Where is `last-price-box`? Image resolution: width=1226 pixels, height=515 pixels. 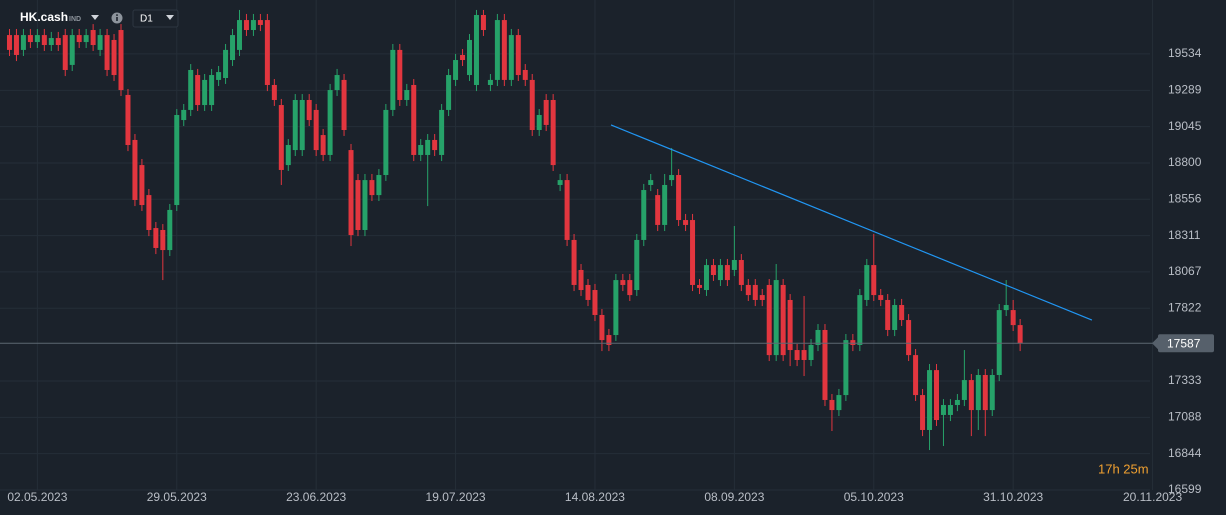 last-price-box is located at coordinates (1186, 343).